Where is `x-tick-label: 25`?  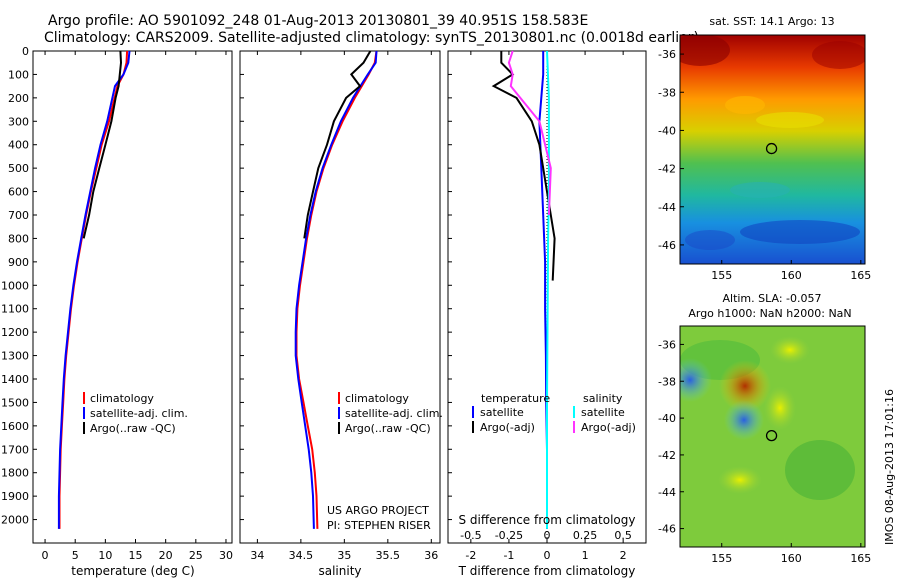 x-tick-label: 25 is located at coordinates (196, 555).